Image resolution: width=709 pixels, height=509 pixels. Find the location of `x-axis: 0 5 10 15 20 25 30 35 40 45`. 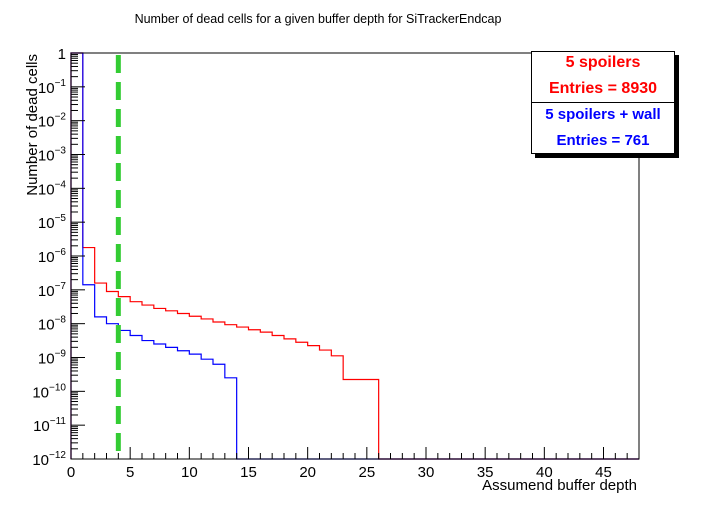

x-axis: 0 5 10 15 20 25 30 35 40 45 is located at coordinates (353, 464).